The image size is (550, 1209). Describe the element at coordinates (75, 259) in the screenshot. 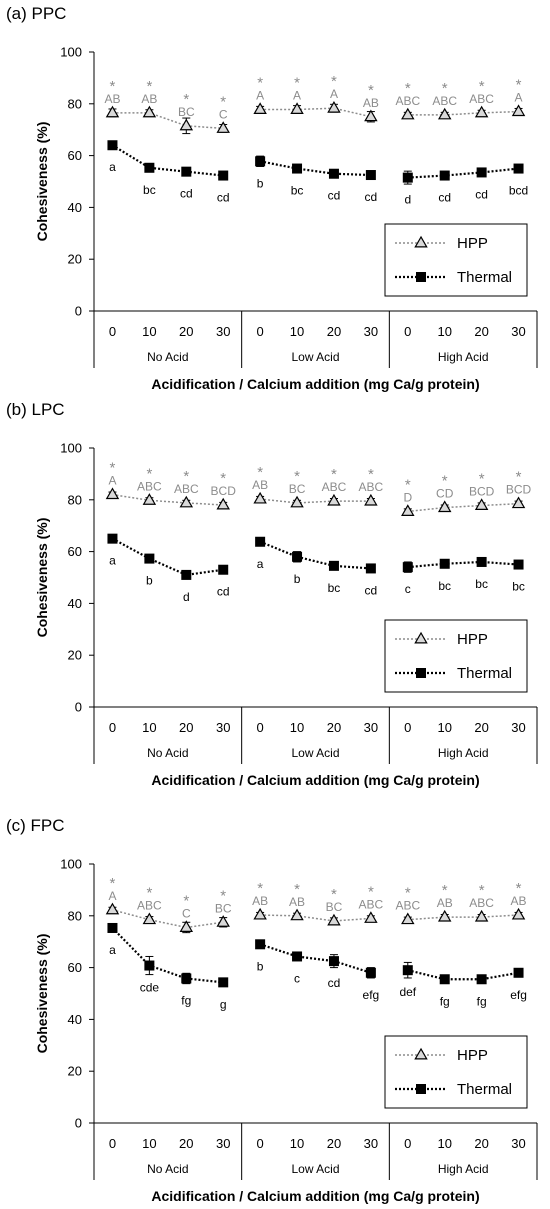

I see `y-tick-label: 20` at that location.